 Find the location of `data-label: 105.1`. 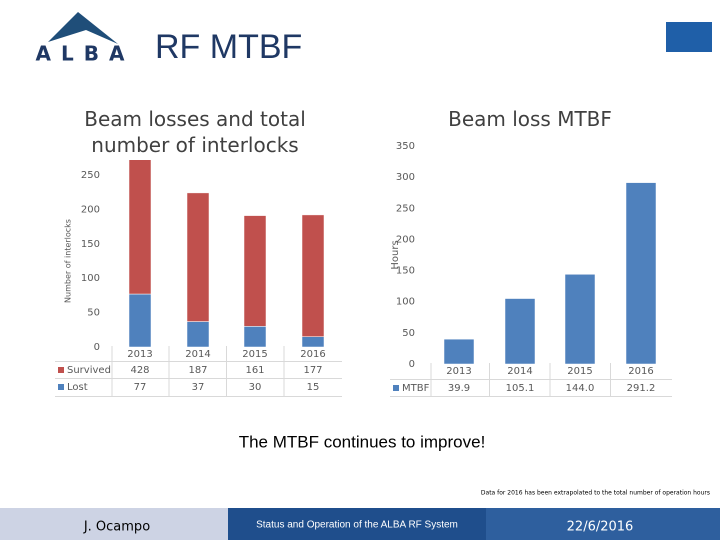

data-label: 105.1 is located at coordinates (520, 388).